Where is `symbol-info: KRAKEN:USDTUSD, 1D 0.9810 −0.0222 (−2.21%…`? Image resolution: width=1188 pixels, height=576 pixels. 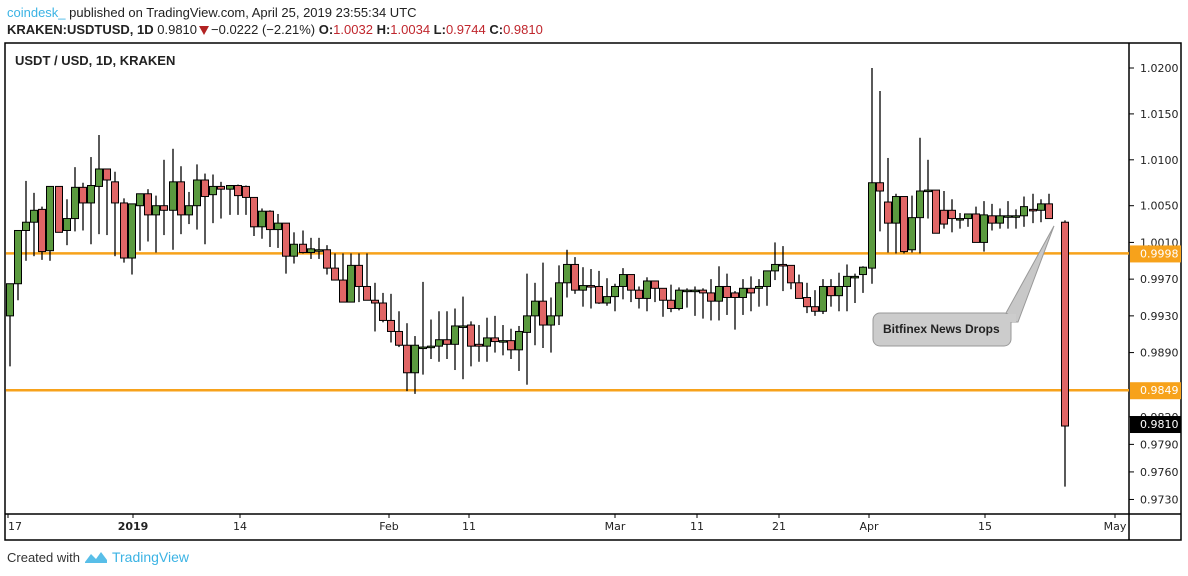
symbol-info: KRAKEN:USDTUSD, 1D 0.9810 −0.0222 (−2.21%… is located at coordinates (275, 29).